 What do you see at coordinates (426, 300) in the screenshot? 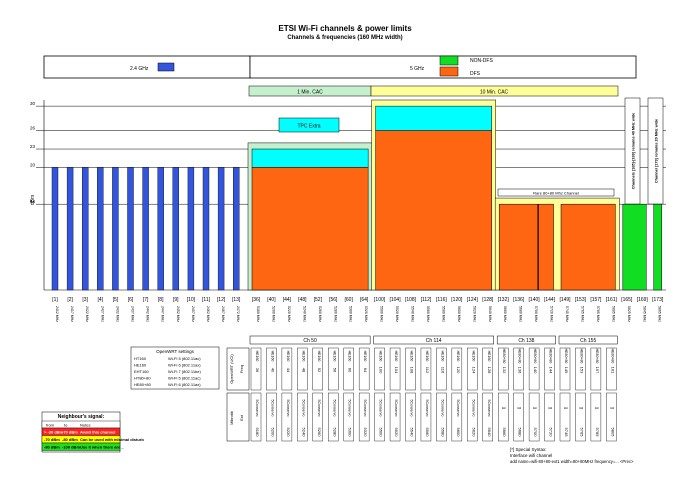
I see `x-tick-channel: [112]` at bounding box center [426, 300].